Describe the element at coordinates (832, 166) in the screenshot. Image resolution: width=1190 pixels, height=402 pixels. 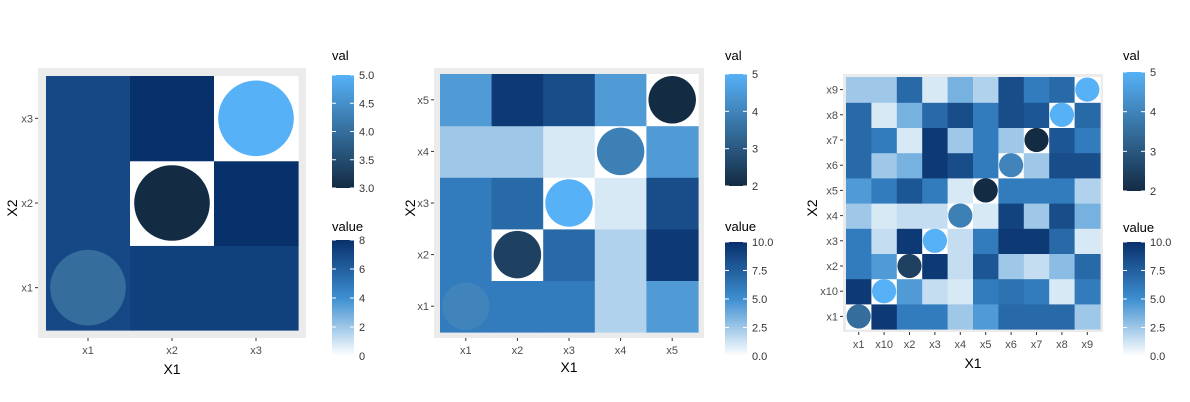
I see `y-tick-label: x6` at that location.